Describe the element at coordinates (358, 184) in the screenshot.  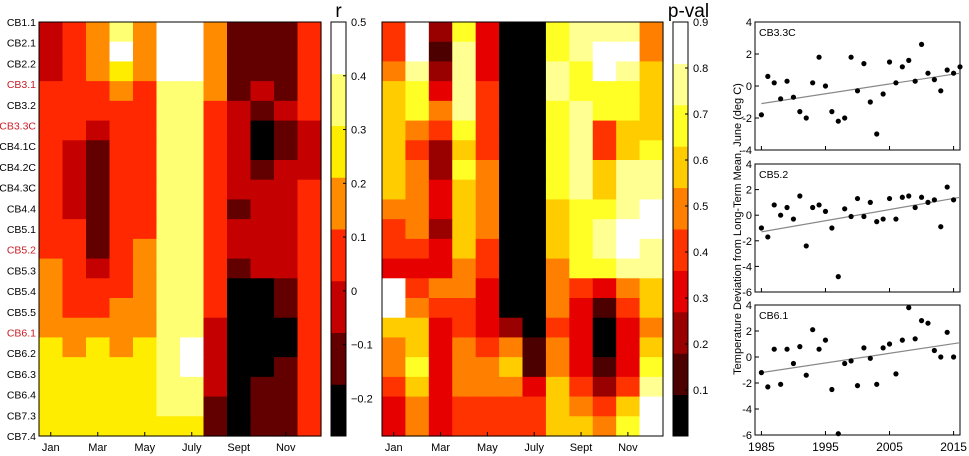
I see `colorbar-tick-label: 0.2` at that location.